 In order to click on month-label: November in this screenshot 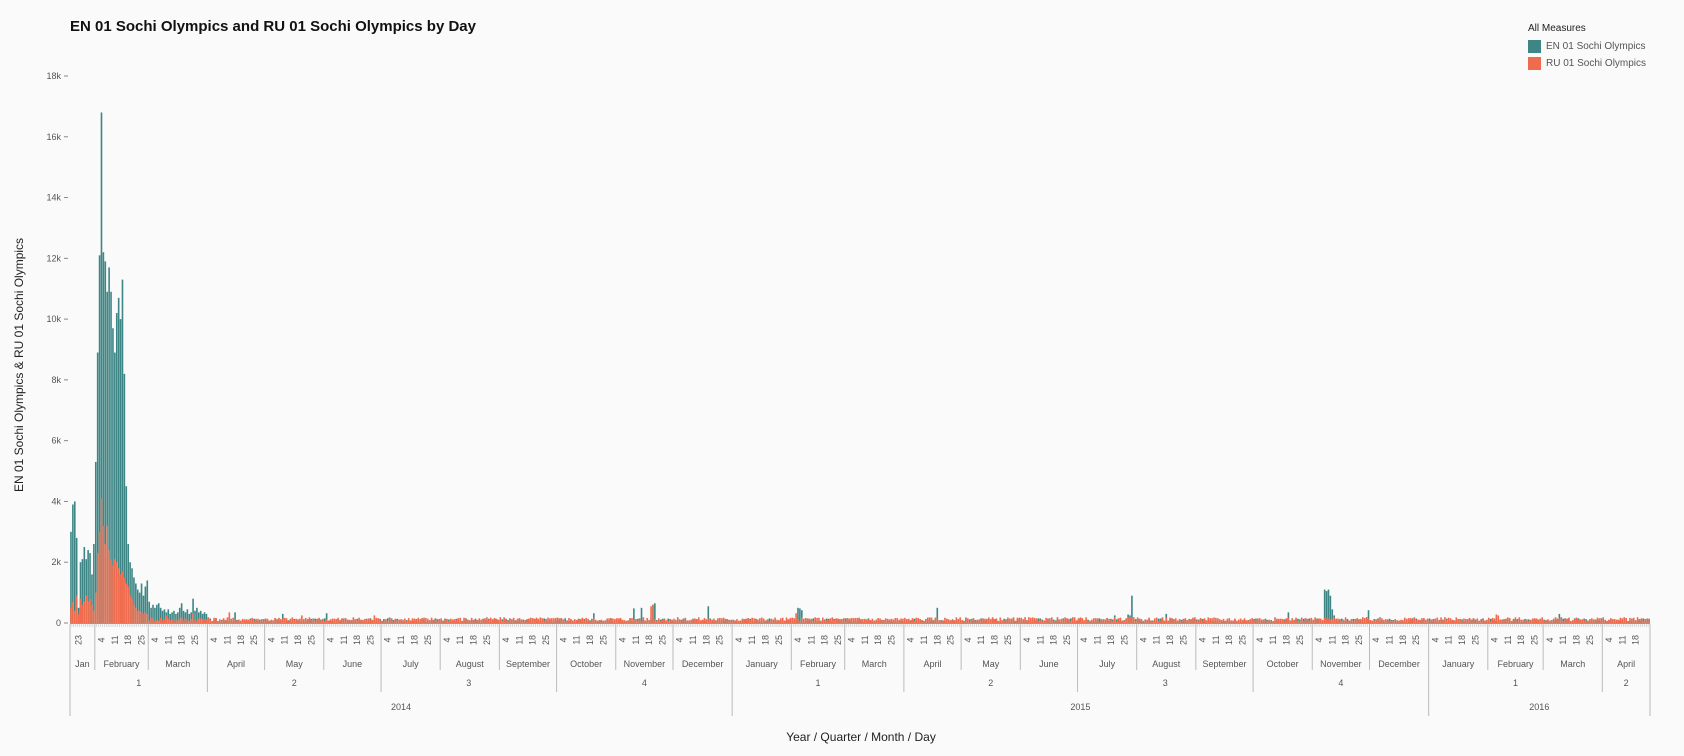, I will do `click(1341, 664)`.